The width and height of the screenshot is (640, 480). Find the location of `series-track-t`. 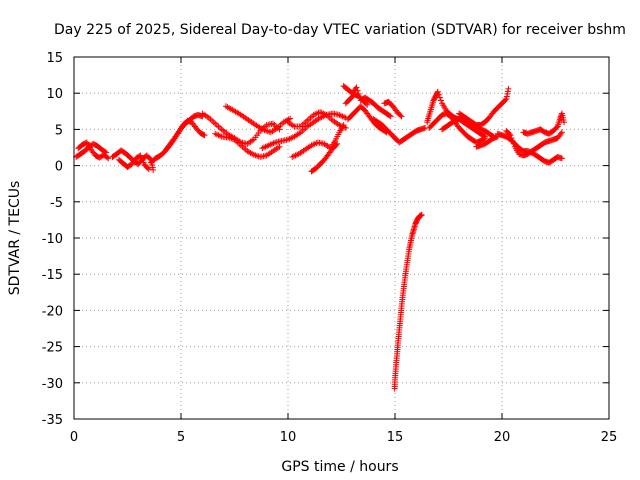

series-track-t is located at coordinates (456, 114).